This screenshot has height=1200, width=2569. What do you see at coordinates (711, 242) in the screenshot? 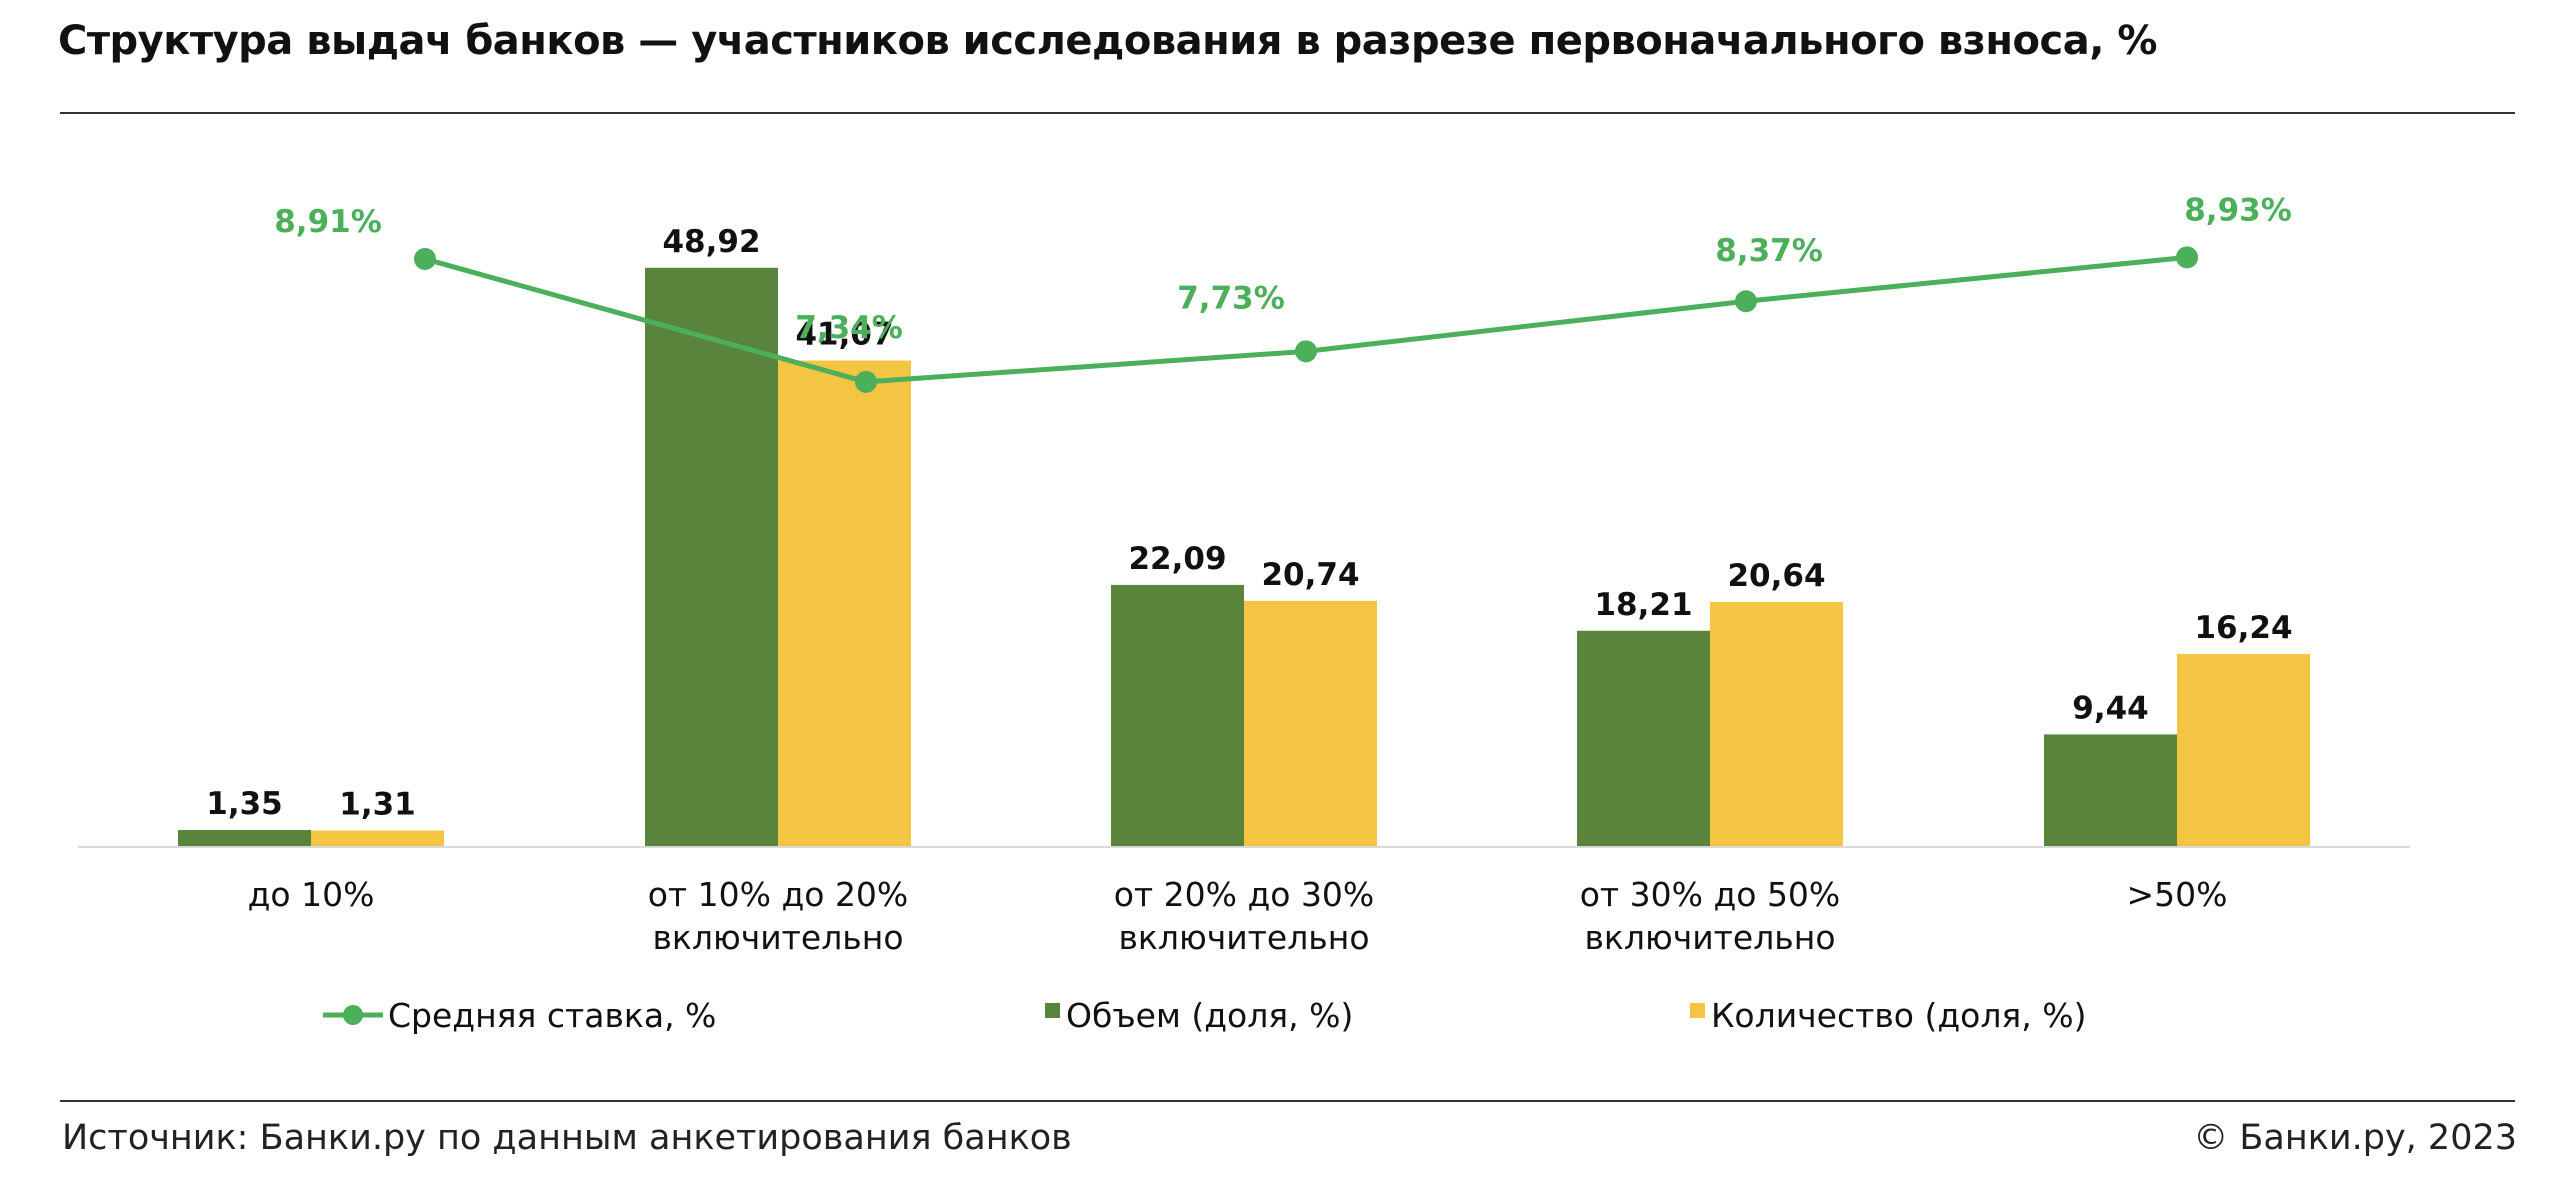
I see `label-volume-2: 48,92` at bounding box center [711, 242].